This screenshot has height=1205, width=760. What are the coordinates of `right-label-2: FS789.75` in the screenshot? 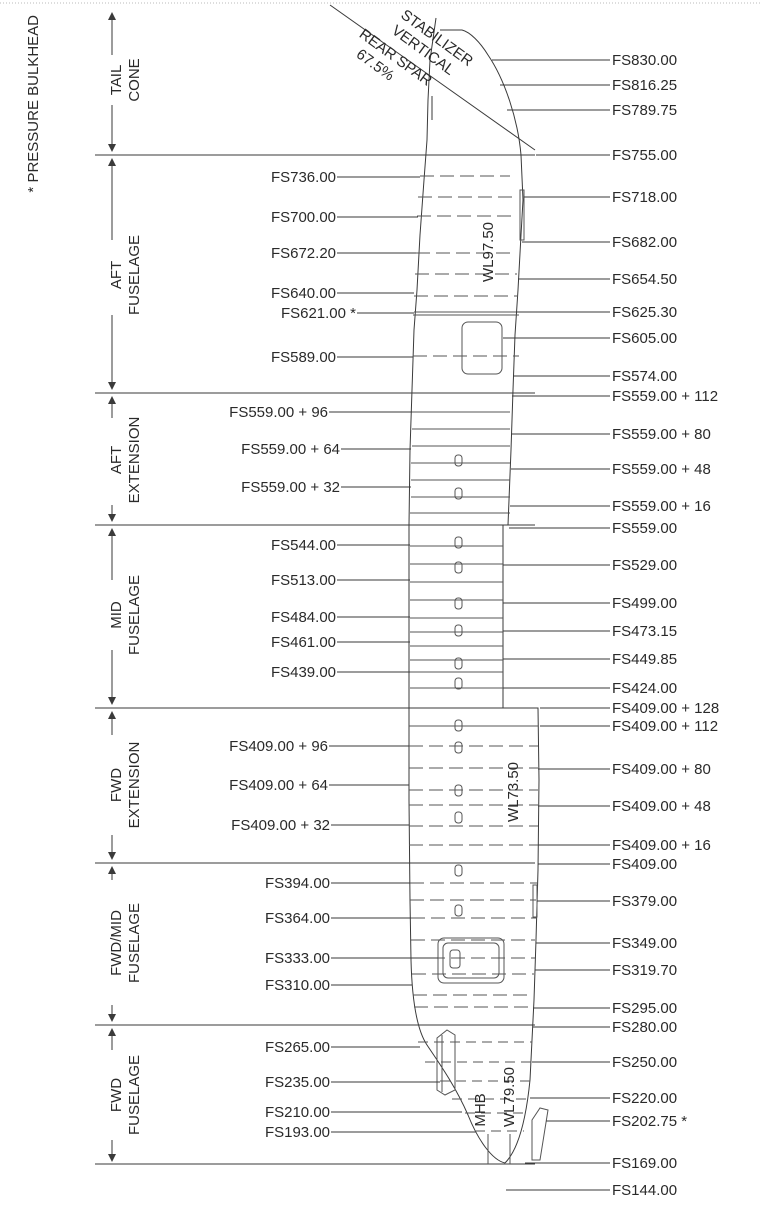 It's located at (644, 110).